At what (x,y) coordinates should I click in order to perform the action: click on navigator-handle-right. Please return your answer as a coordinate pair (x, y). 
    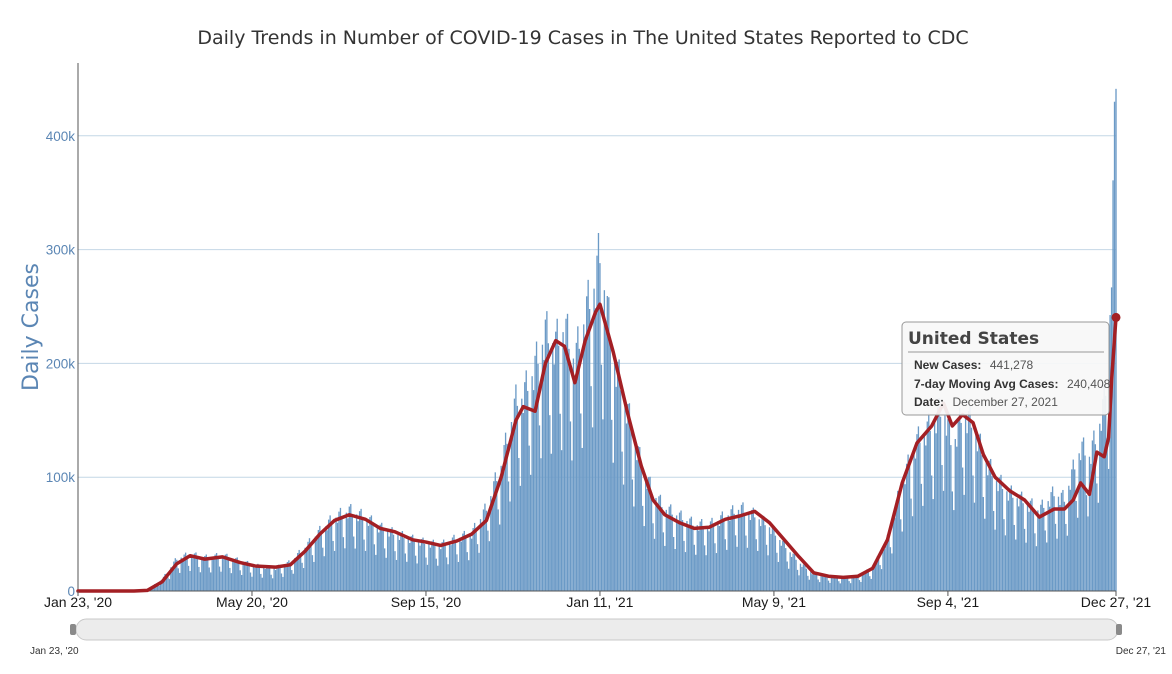
    Looking at the image, I should click on (1119, 629).